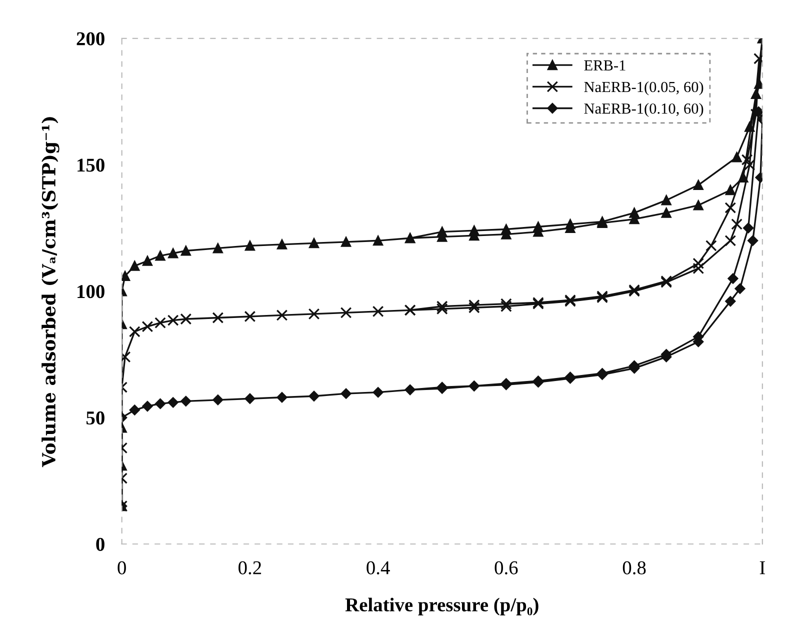 The height and width of the screenshot is (640, 786). What do you see at coordinates (51, 292) in the screenshot?
I see `y-axis-title: Volume adsorbed (Vₐ/cm³(STP)g⁻¹)` at bounding box center [51, 292].